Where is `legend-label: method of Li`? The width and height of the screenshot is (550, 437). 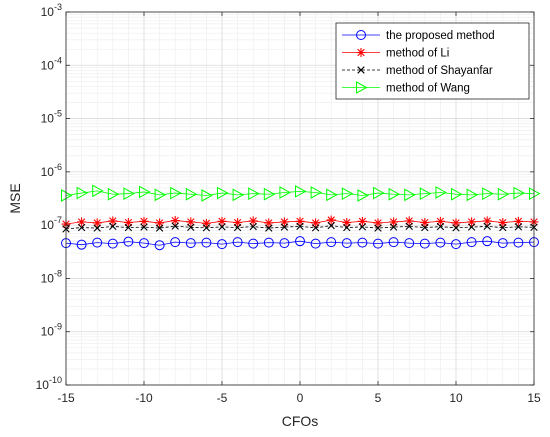
legend-label: method of Li is located at coordinates (417, 54).